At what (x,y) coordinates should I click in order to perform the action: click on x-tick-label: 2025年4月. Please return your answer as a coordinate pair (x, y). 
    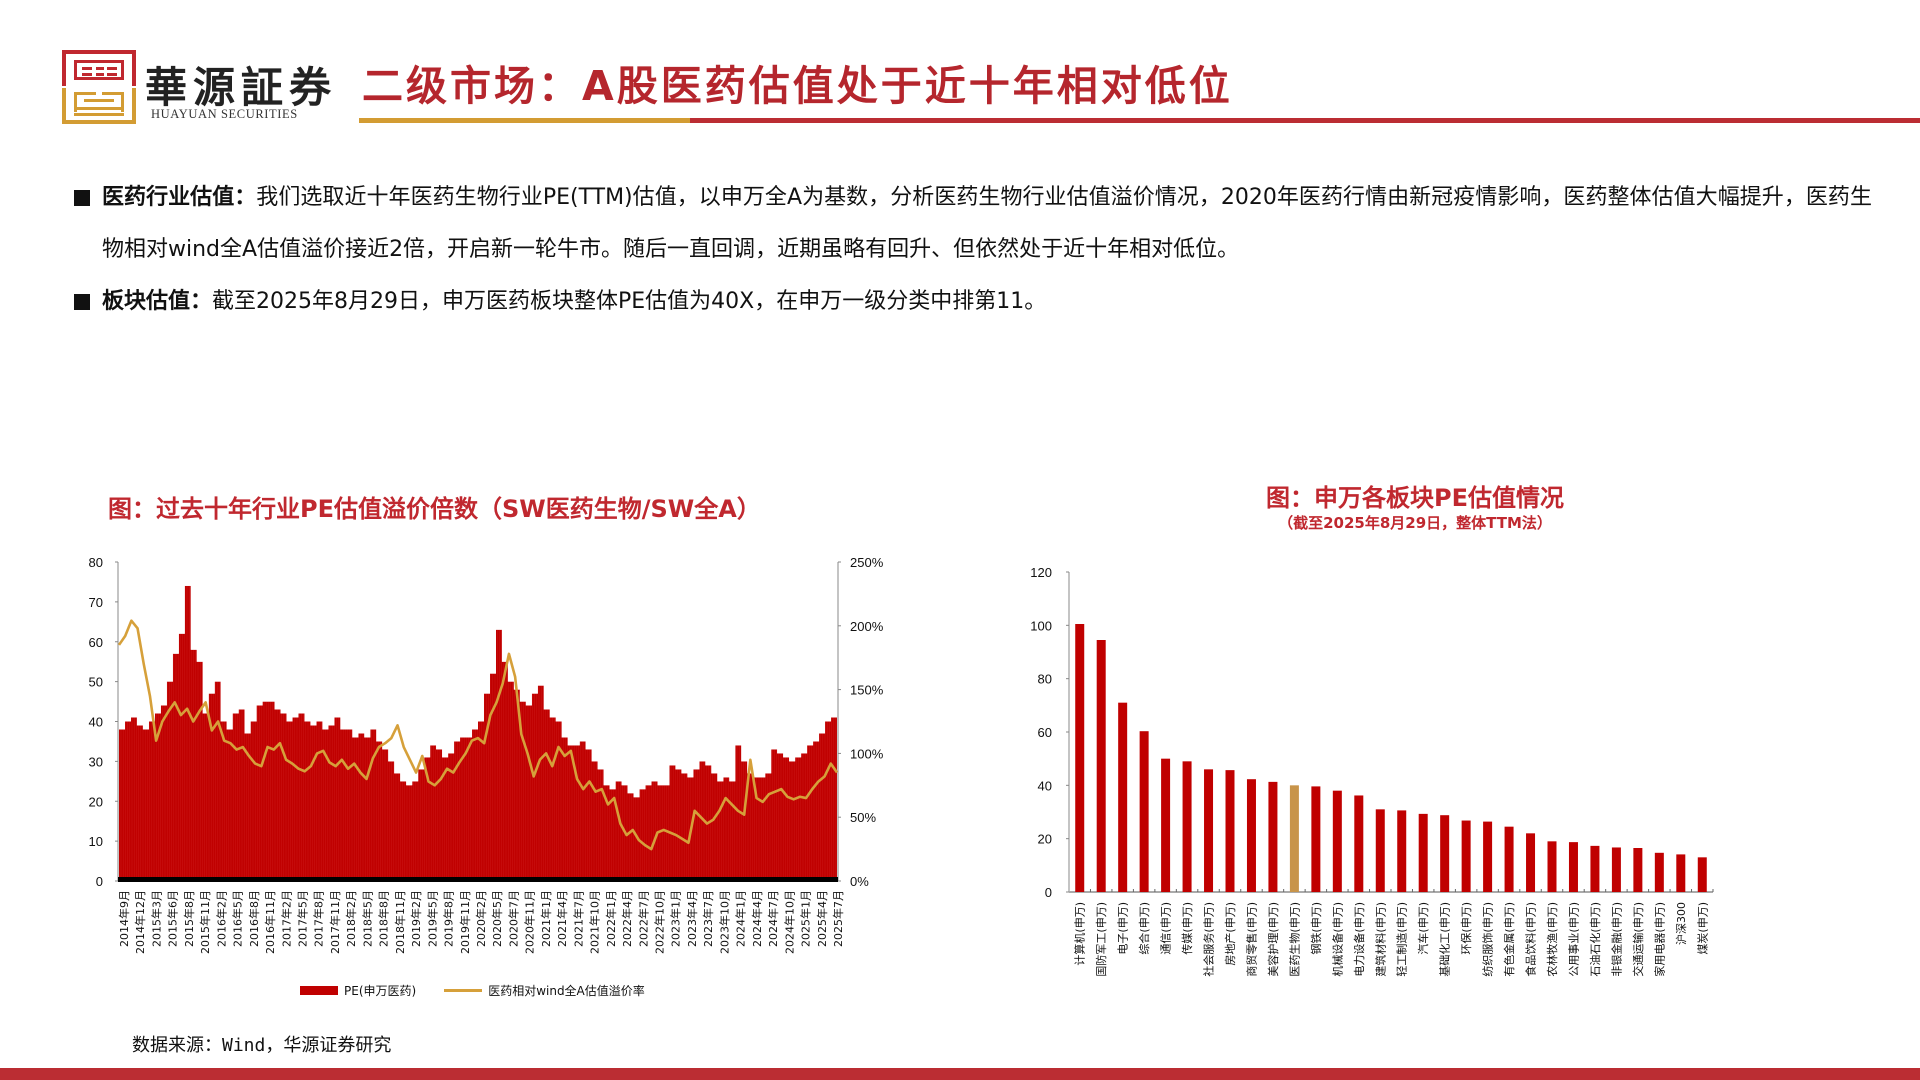
    Looking at the image, I should click on (822, 918).